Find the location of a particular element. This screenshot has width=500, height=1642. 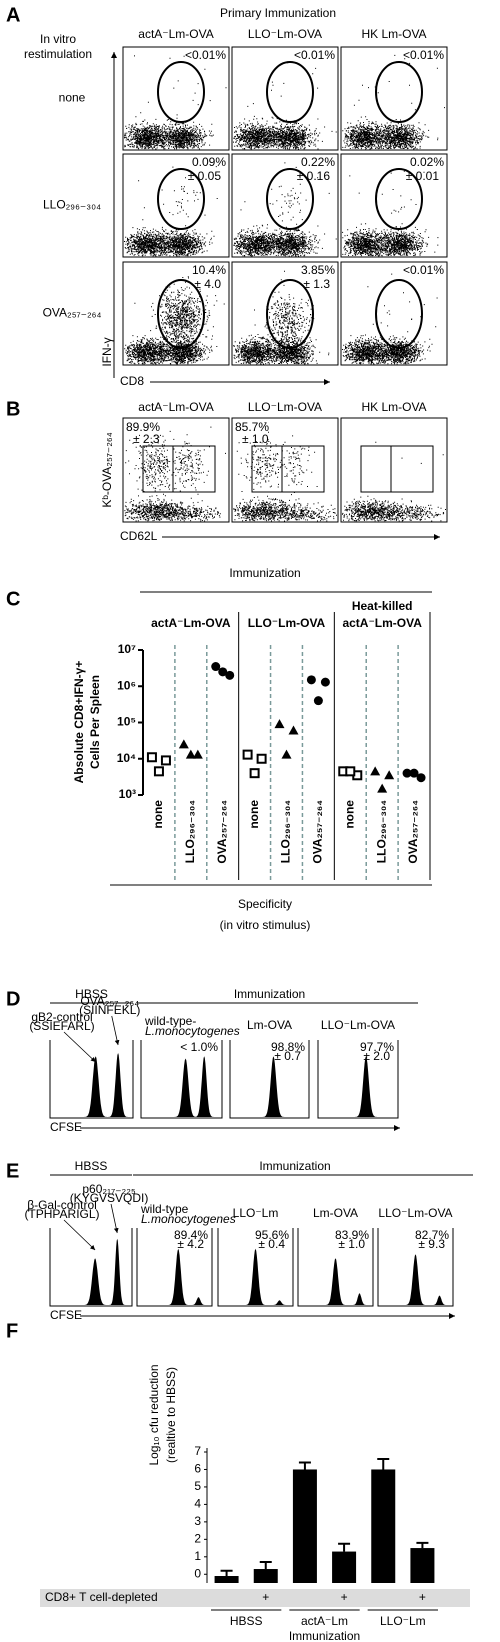

row-label: CD8+ T cell-depleted is located at coordinates (101, 1597).